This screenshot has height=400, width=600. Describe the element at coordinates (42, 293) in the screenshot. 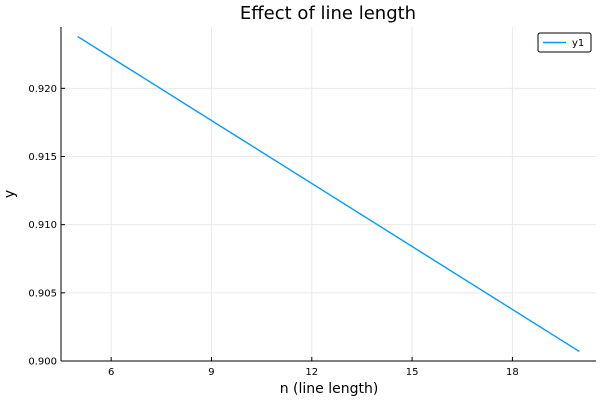

I see `y-tick-label: 0.905` at that location.